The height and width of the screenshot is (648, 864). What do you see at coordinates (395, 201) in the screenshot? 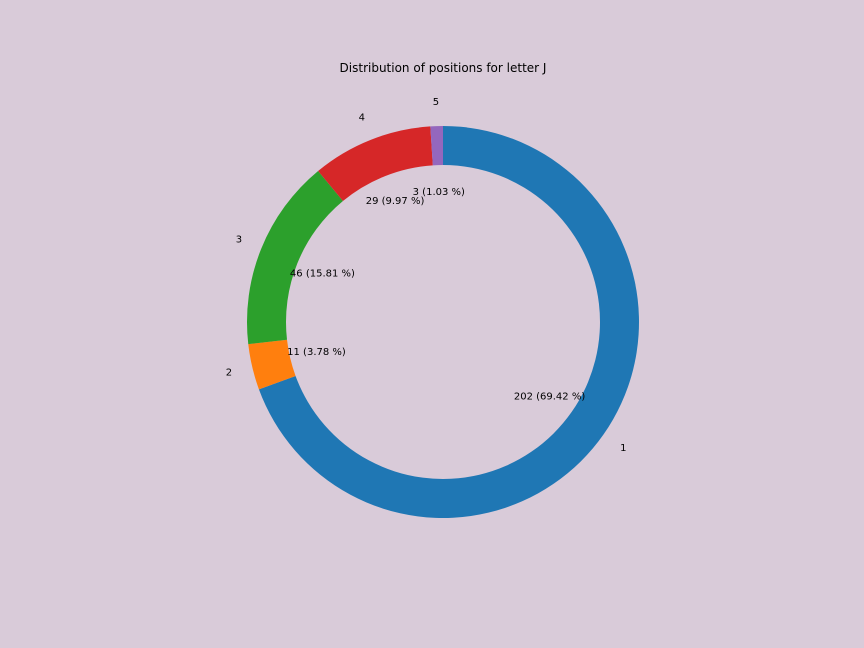
I see `slice-value-label: 29 (9.97 %)` at bounding box center [395, 201].